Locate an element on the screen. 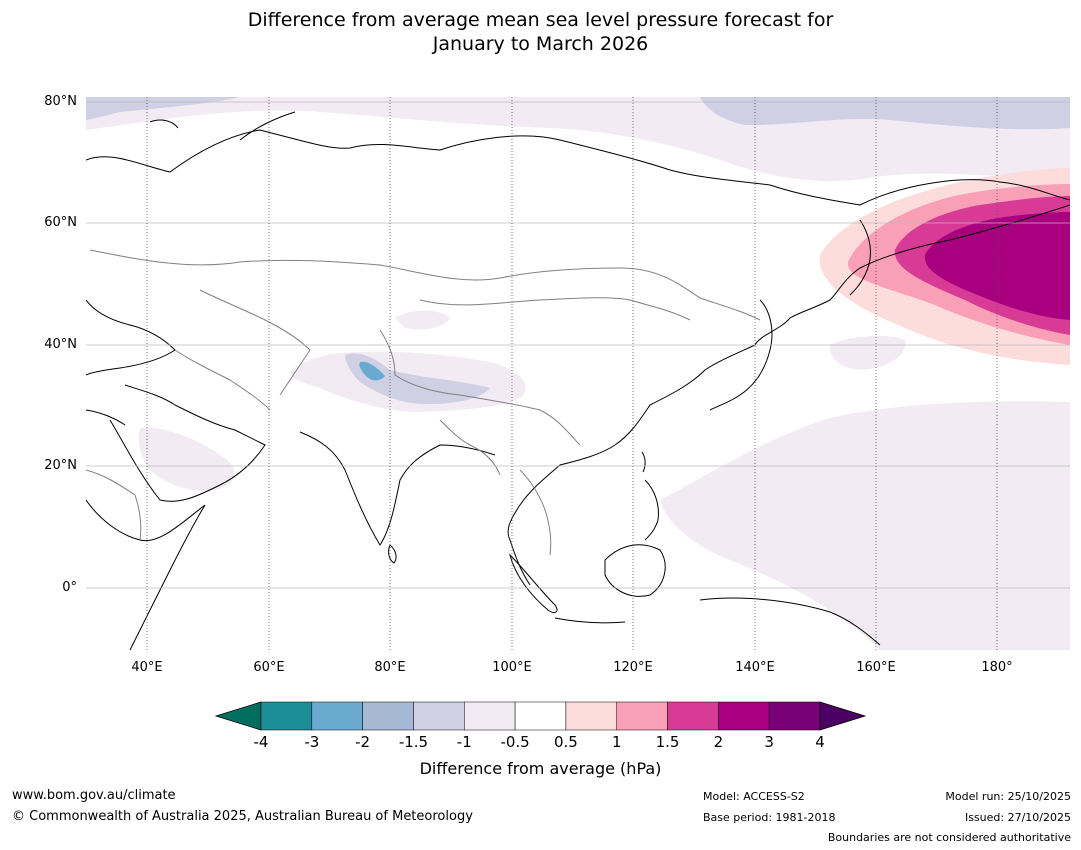 The width and height of the screenshot is (1081, 850). lon-label-100: 100°E is located at coordinates (512, 667).